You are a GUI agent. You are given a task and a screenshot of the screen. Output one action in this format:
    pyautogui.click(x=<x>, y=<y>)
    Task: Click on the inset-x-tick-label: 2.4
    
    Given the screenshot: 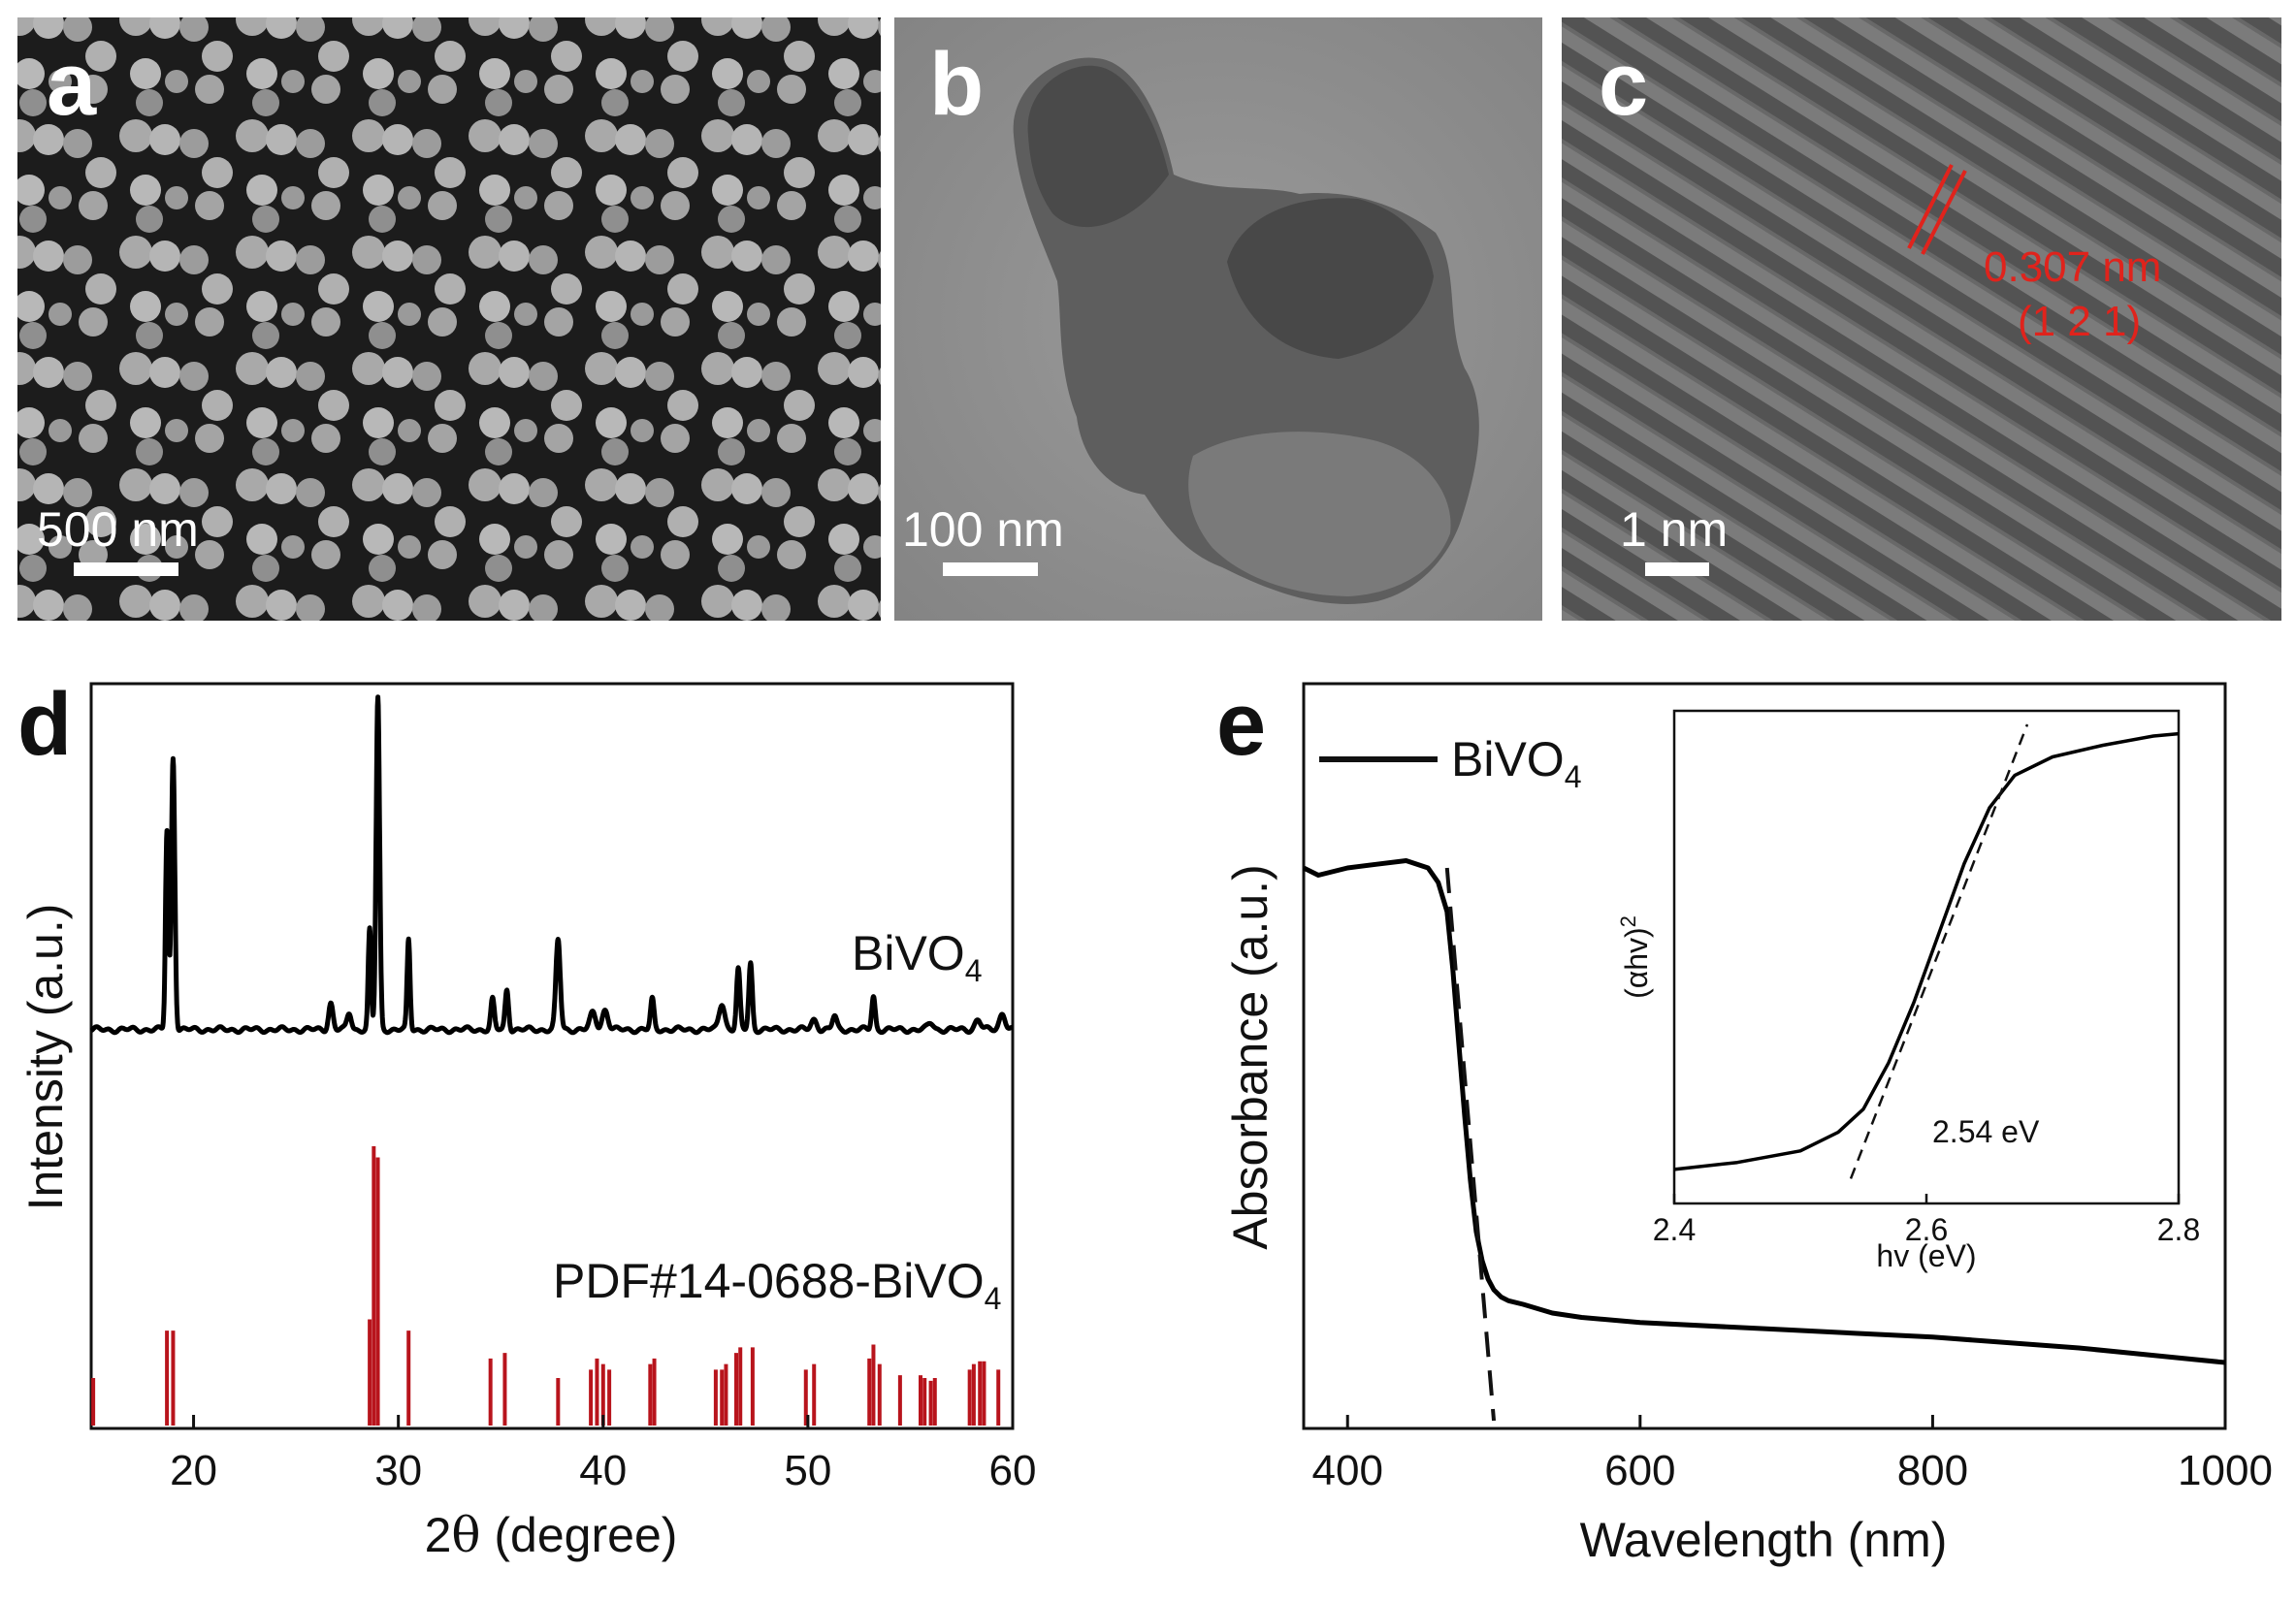 What is the action you would take?
    pyautogui.click(x=1675, y=1229)
    